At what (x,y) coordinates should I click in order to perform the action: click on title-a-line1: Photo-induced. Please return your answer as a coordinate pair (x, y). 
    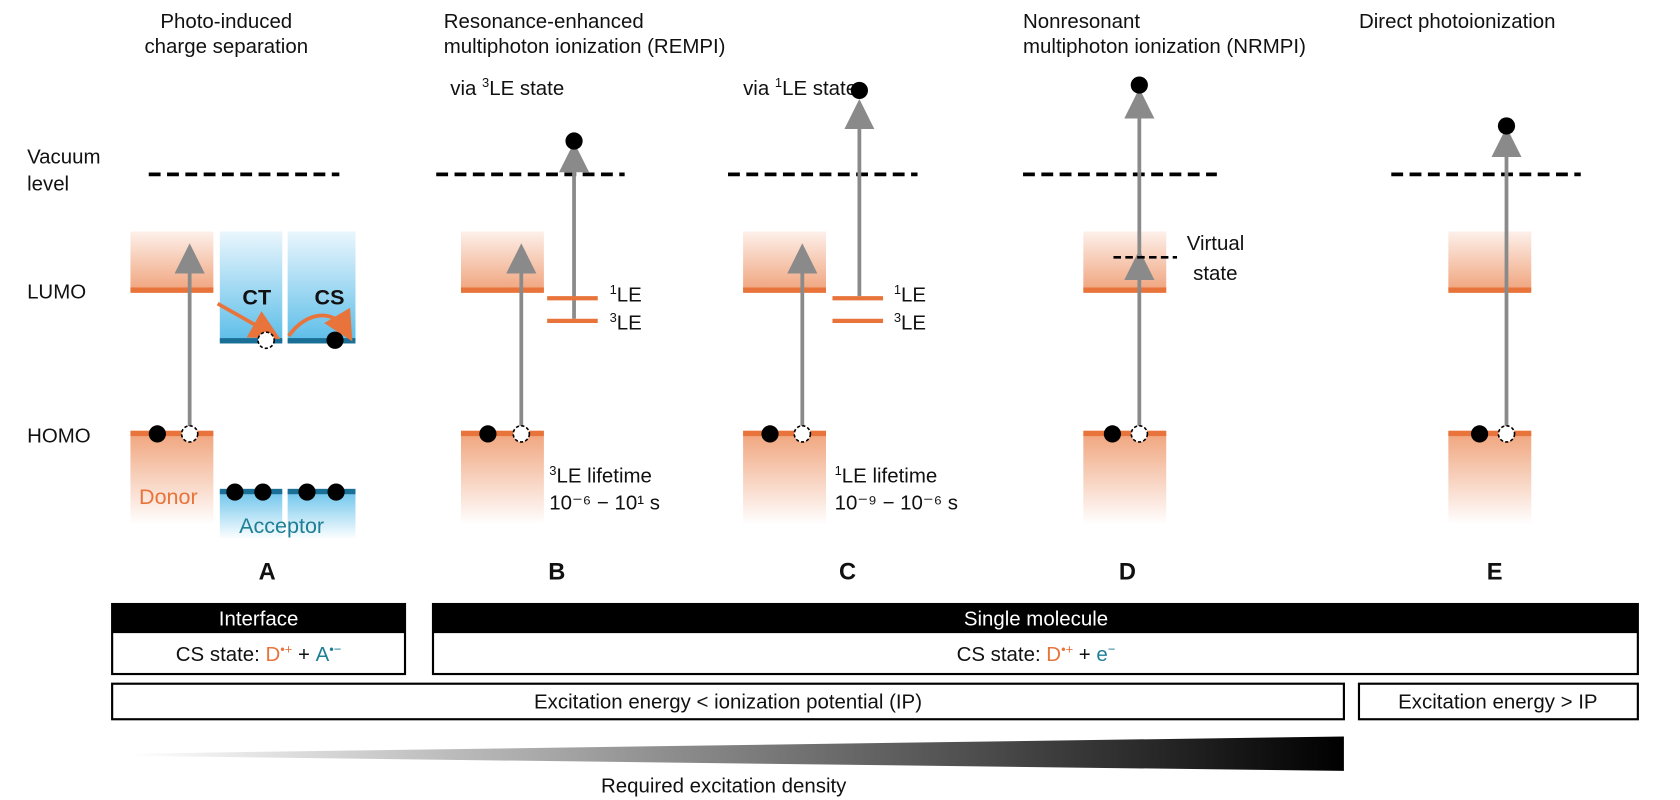
    Looking at the image, I should click on (226, 21).